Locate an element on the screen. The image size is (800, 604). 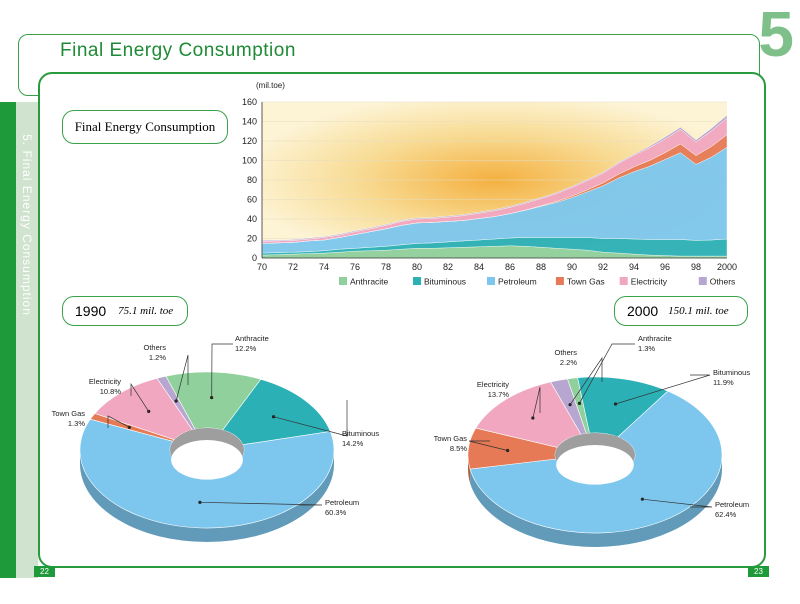
x-tick-label: 76 is located at coordinates (355, 267).